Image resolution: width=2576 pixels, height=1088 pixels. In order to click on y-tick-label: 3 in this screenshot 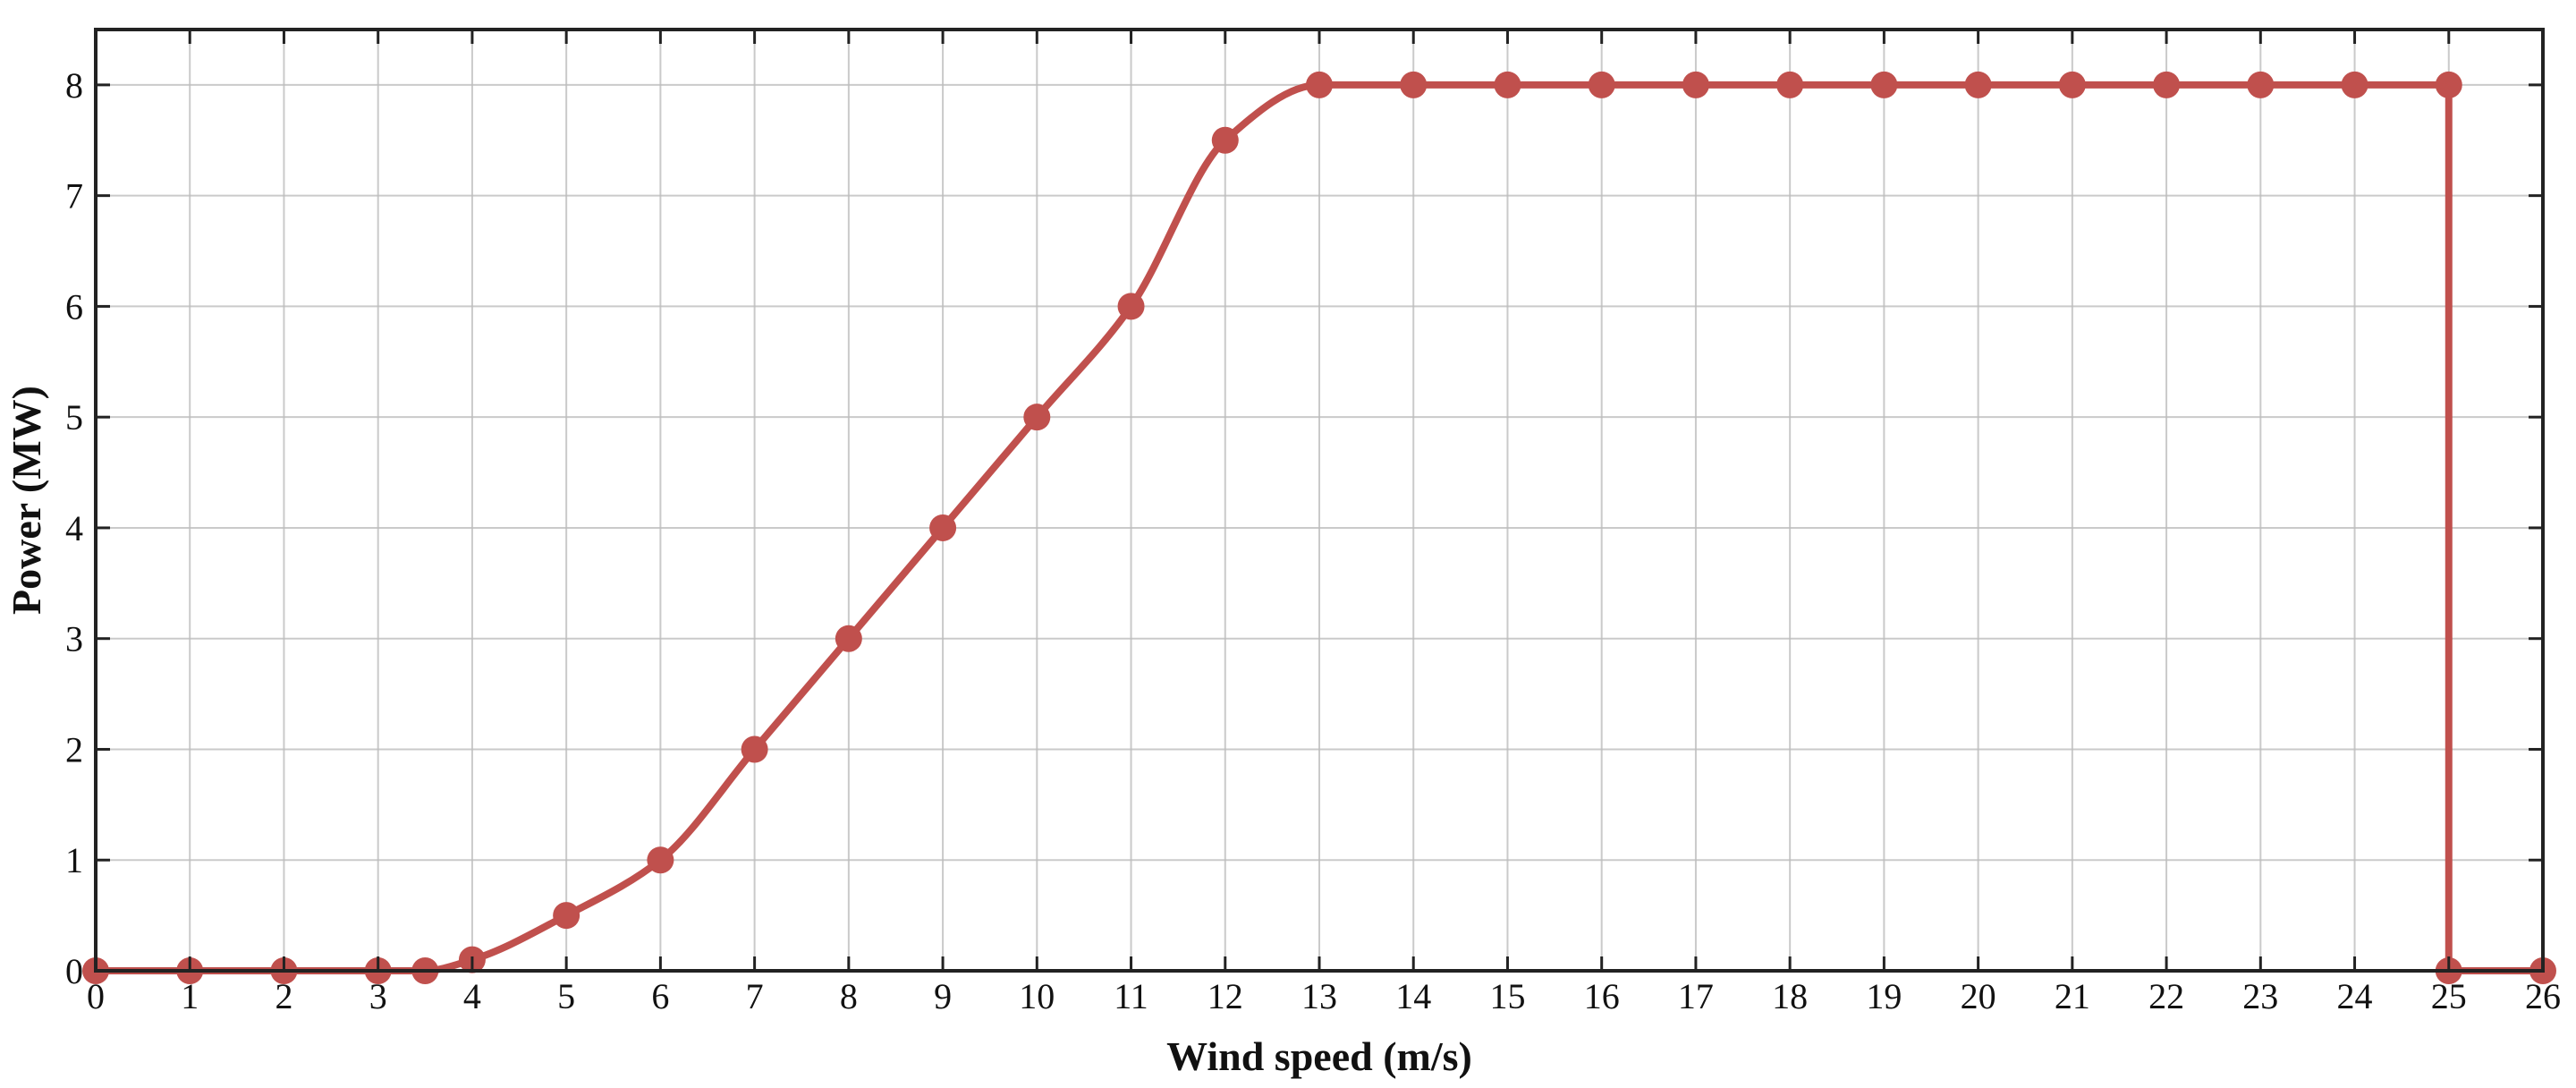, I will do `click(74, 639)`.